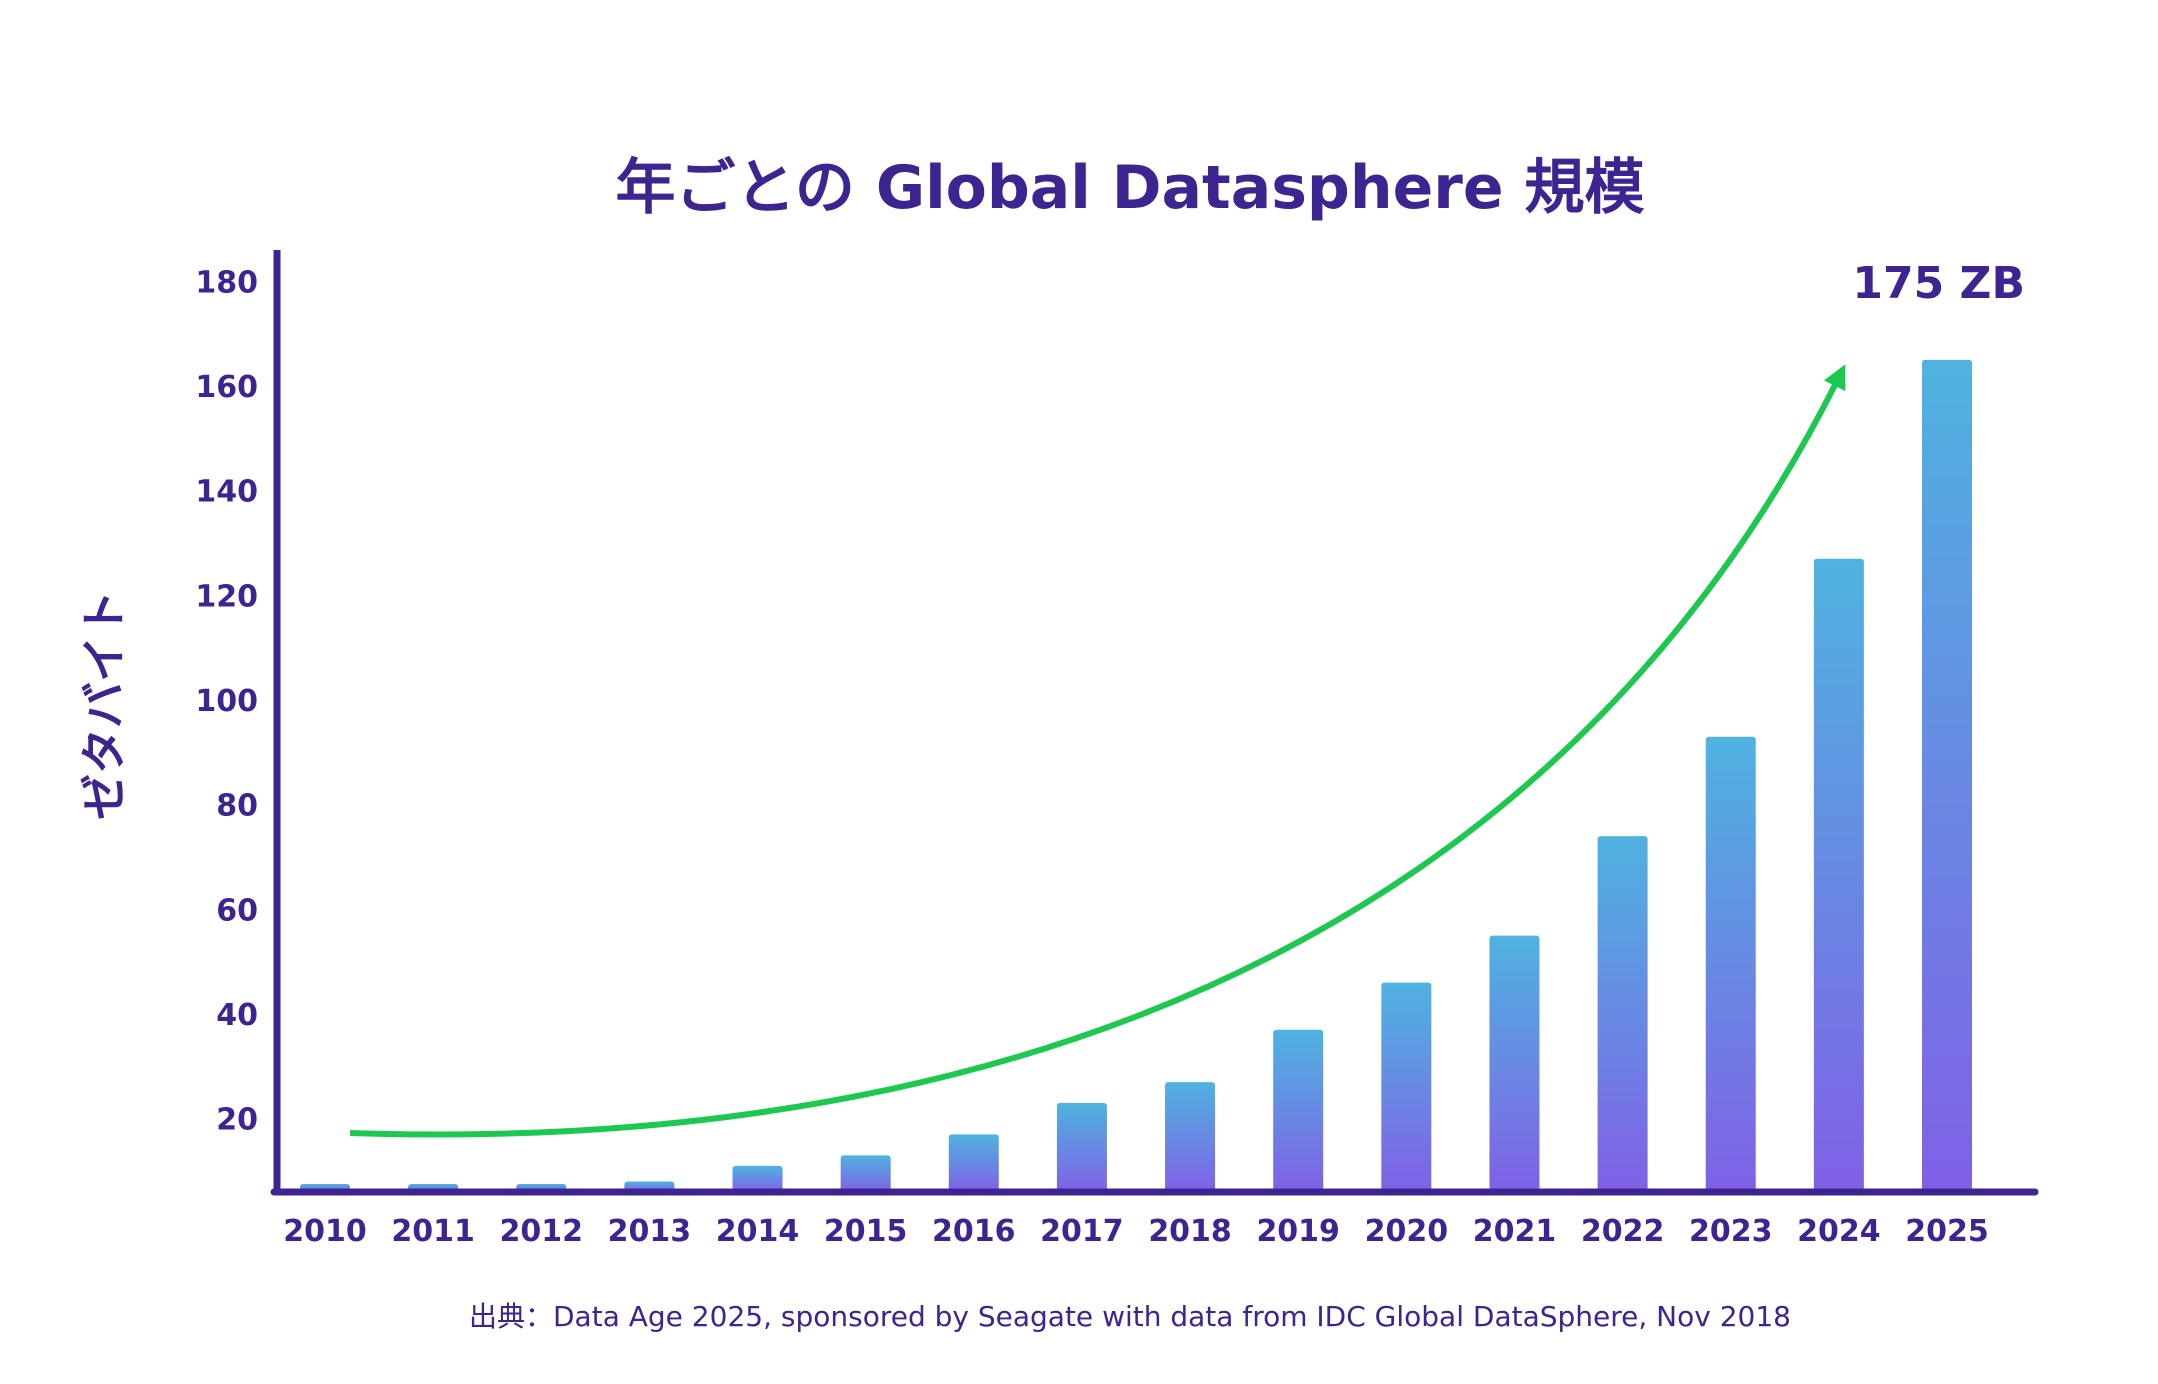 The height and width of the screenshot is (1384, 2158). Describe the element at coordinates (226, 282) in the screenshot. I see `y-tick-label: 180` at that location.